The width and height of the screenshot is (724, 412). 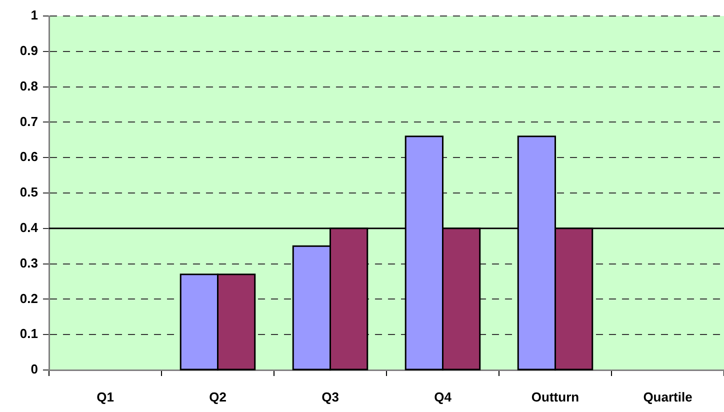 I want to click on y-tick-label: 0.1, so click(x=29, y=334).